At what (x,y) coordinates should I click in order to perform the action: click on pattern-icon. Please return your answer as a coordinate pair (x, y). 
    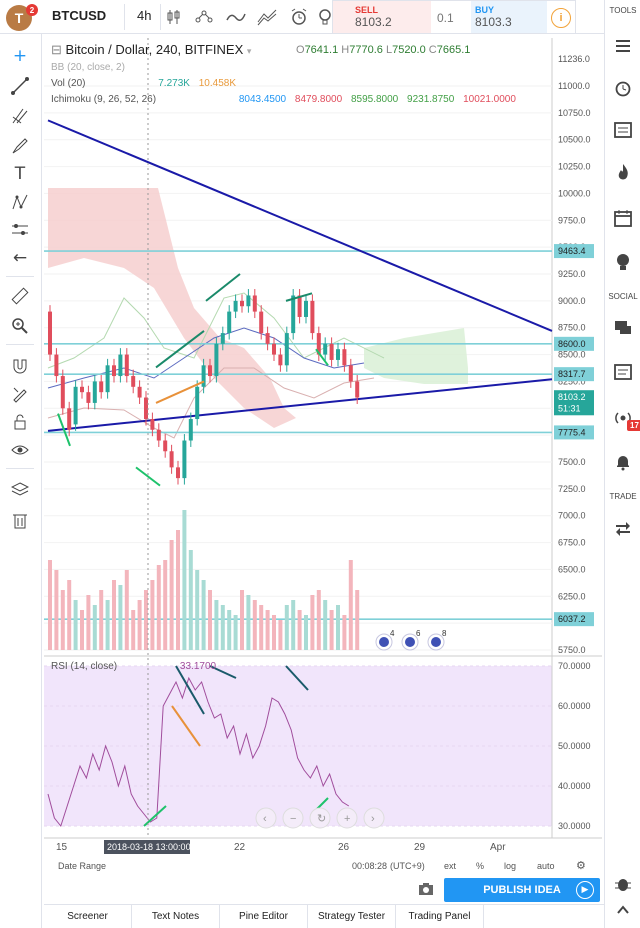
    Looking at the image, I should click on (20, 202).